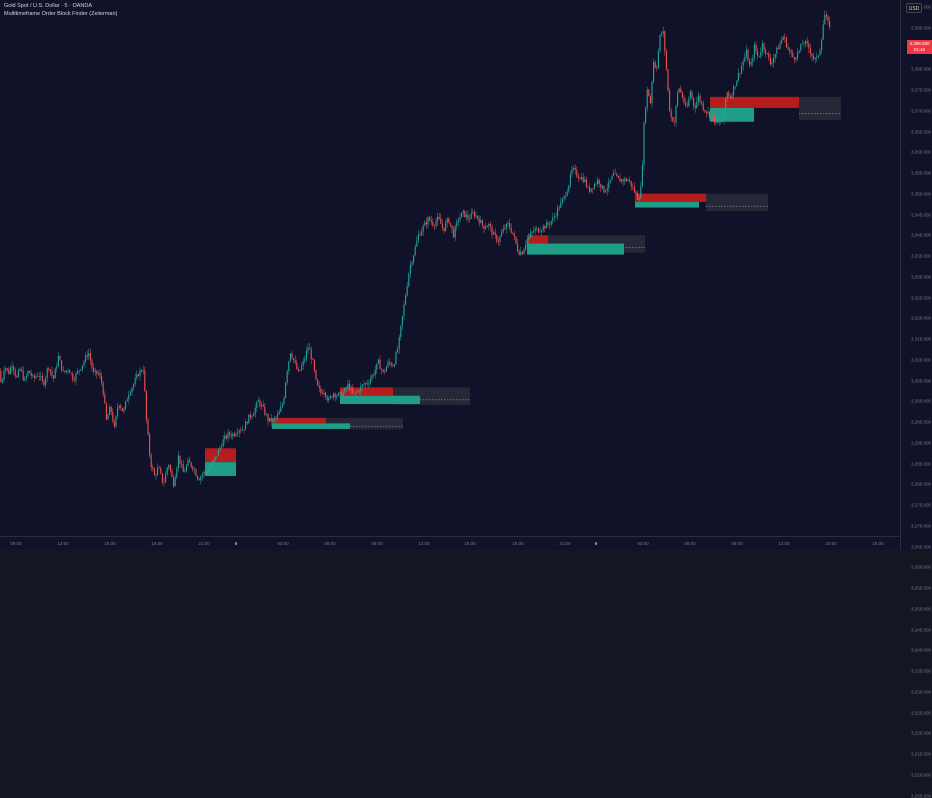 Image resolution: width=932 pixels, height=798 pixels. What do you see at coordinates (921, 69) in the screenshot?
I see `price-axis-label: 3,380.000` at bounding box center [921, 69].